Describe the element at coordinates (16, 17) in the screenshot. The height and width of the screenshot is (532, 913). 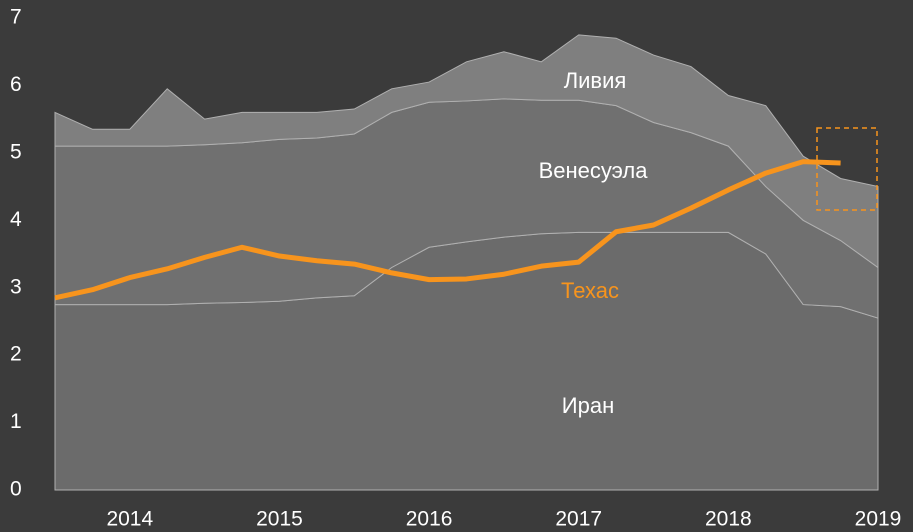
I see `y-tick-label: 7` at that location.